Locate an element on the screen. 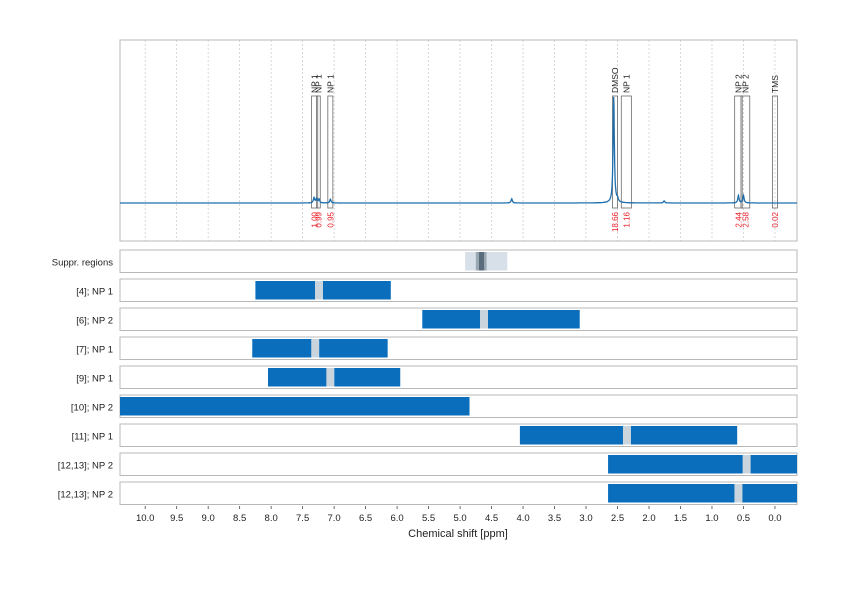 This screenshot has height=595, width=842. row-label: [7]; NP 1 is located at coordinates (94, 349).